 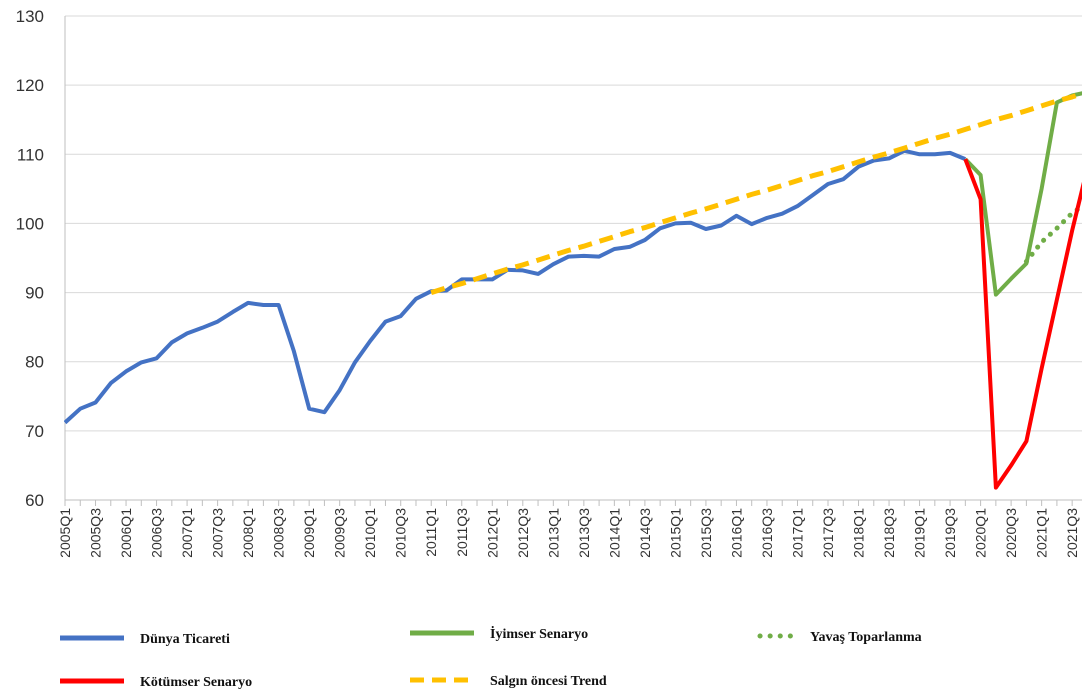 What do you see at coordinates (950, 533) in the screenshot?
I see `x-tick-label: 2019Q3` at bounding box center [950, 533].